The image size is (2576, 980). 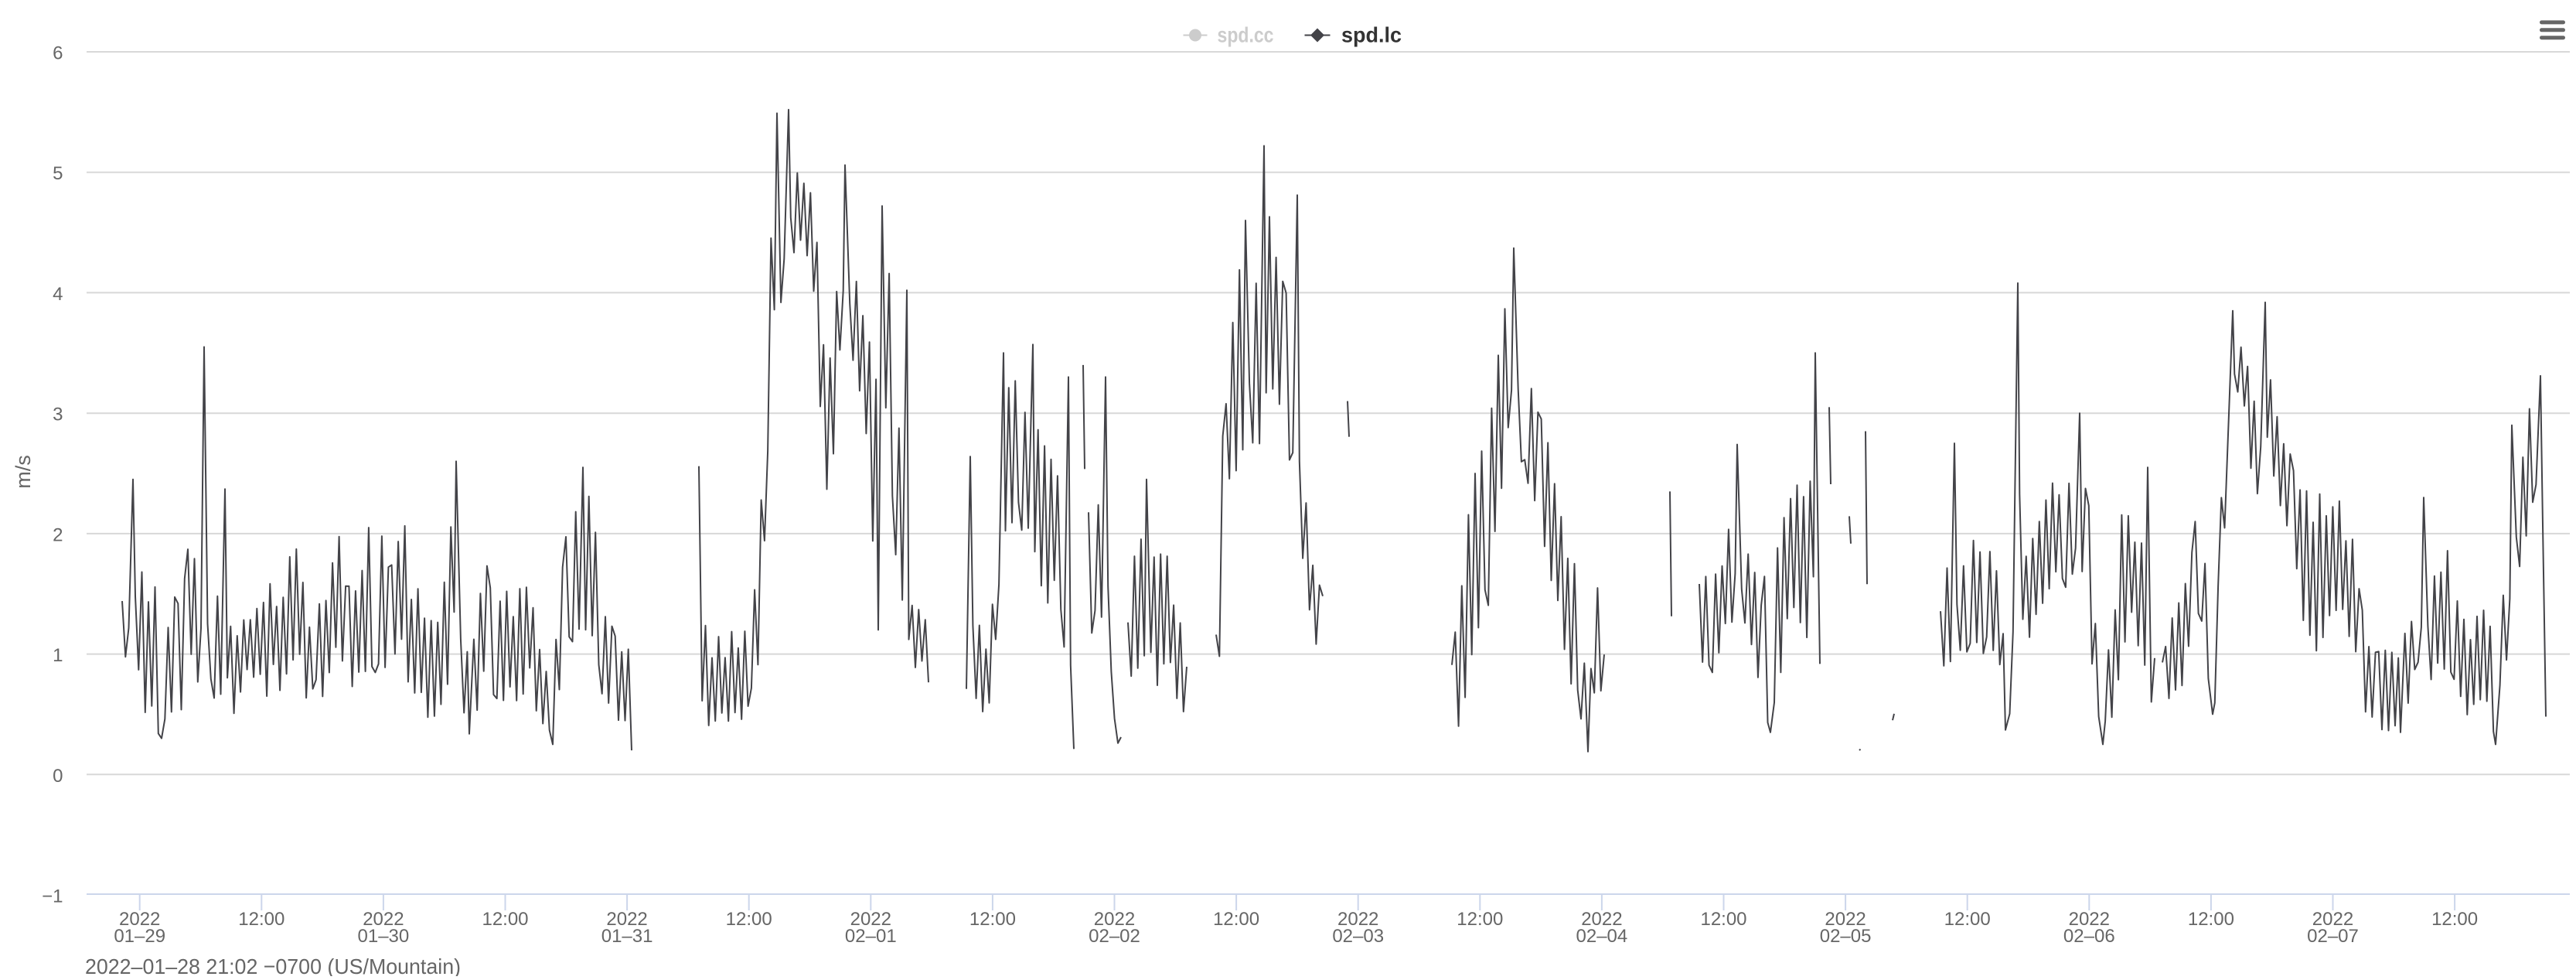 I want to click on svg-text: 02–01, so click(x=871, y=937).